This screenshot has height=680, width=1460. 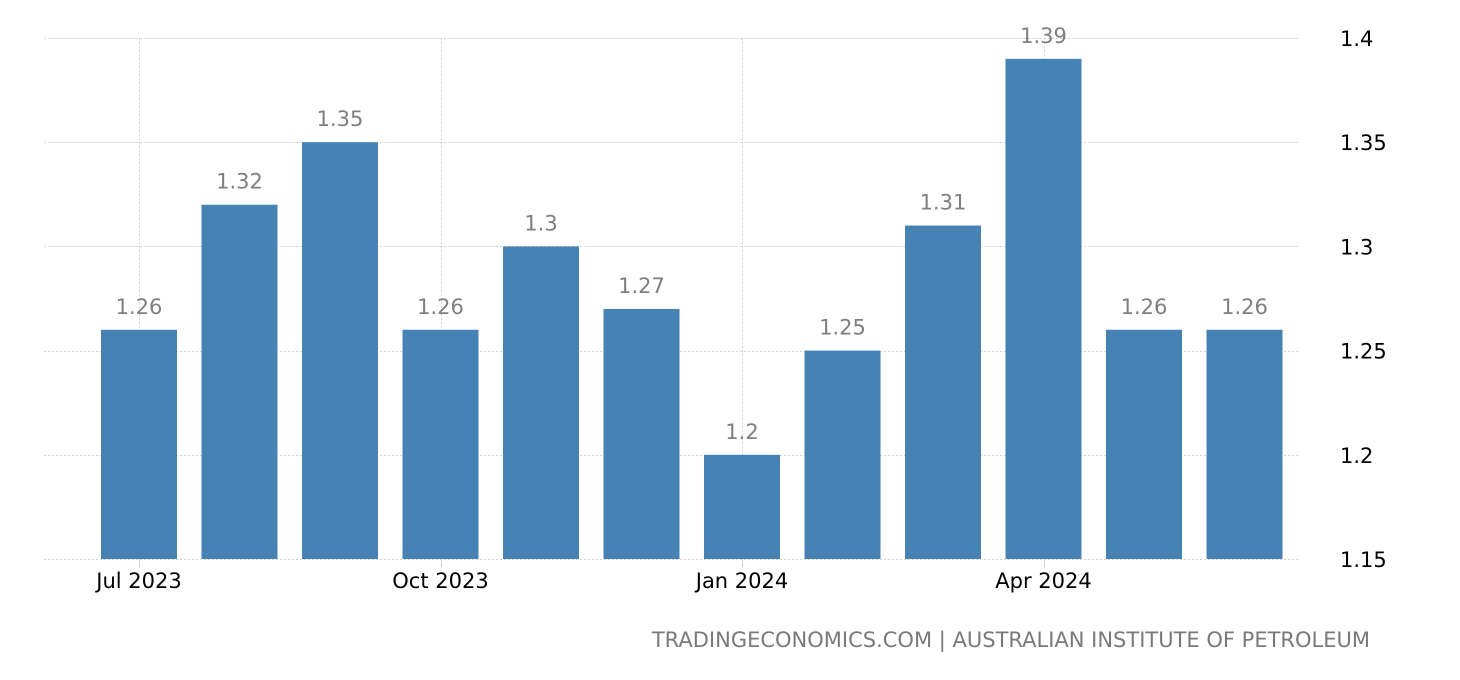 What do you see at coordinates (1363, 143) in the screenshot?
I see `y-tick-label: 1.35` at bounding box center [1363, 143].